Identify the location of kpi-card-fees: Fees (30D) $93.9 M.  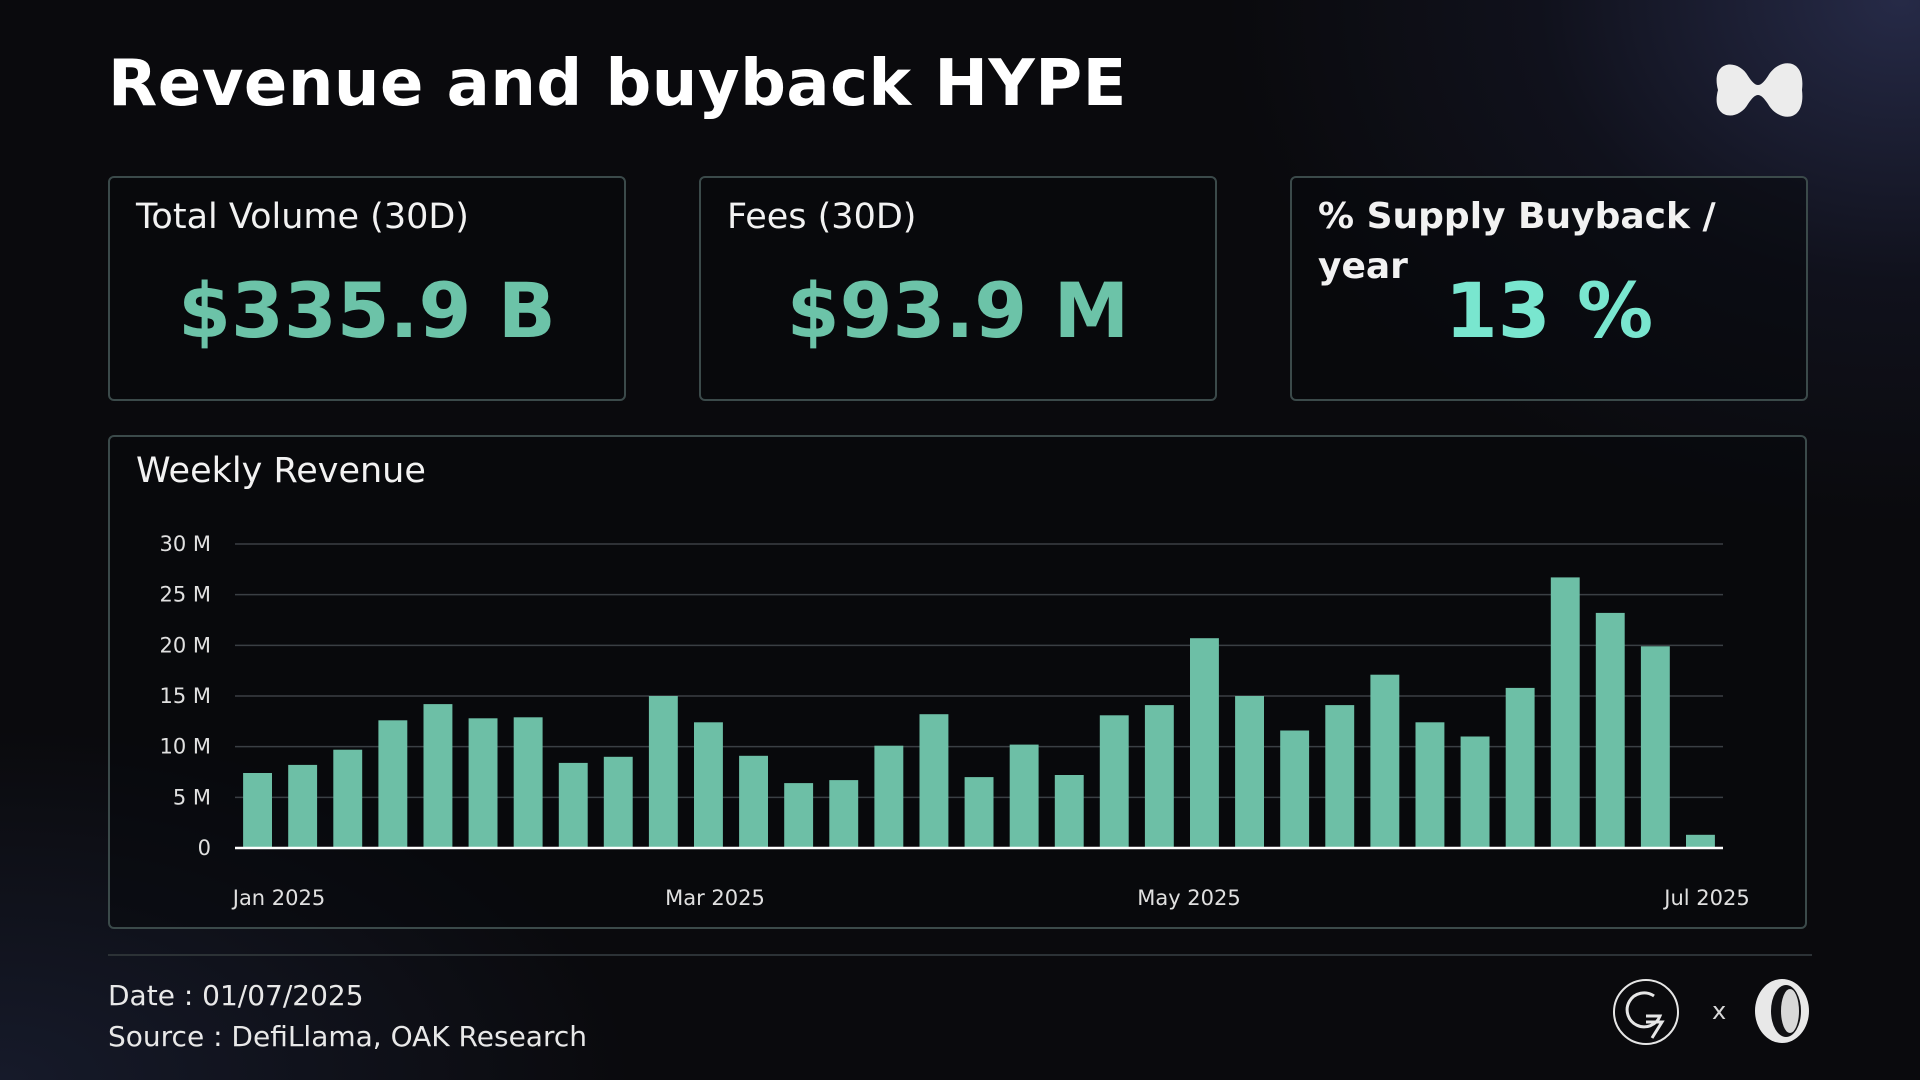
(958, 288).